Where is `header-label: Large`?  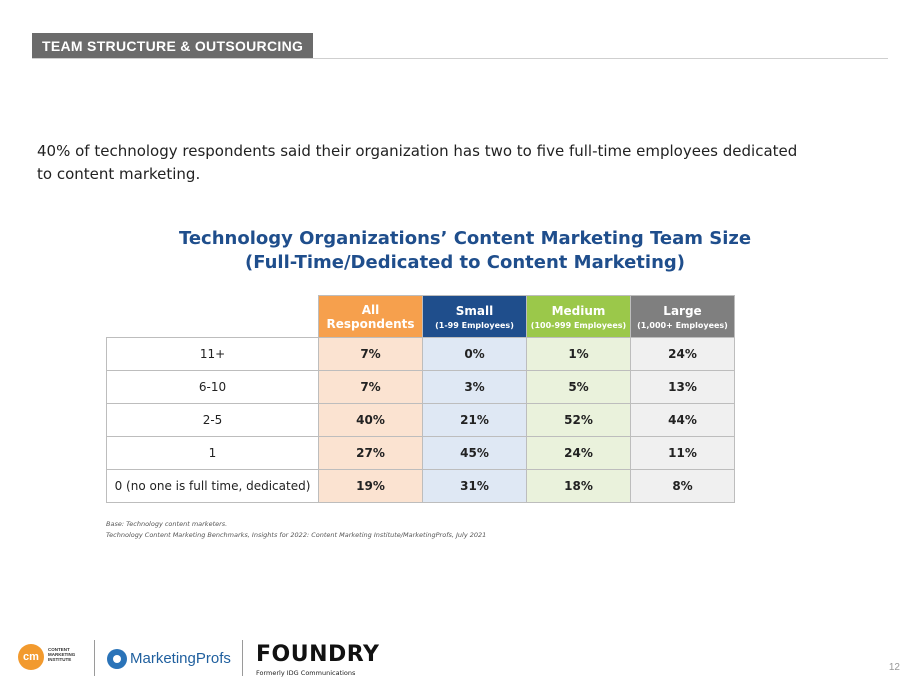
header-label: Large is located at coordinates (682, 310).